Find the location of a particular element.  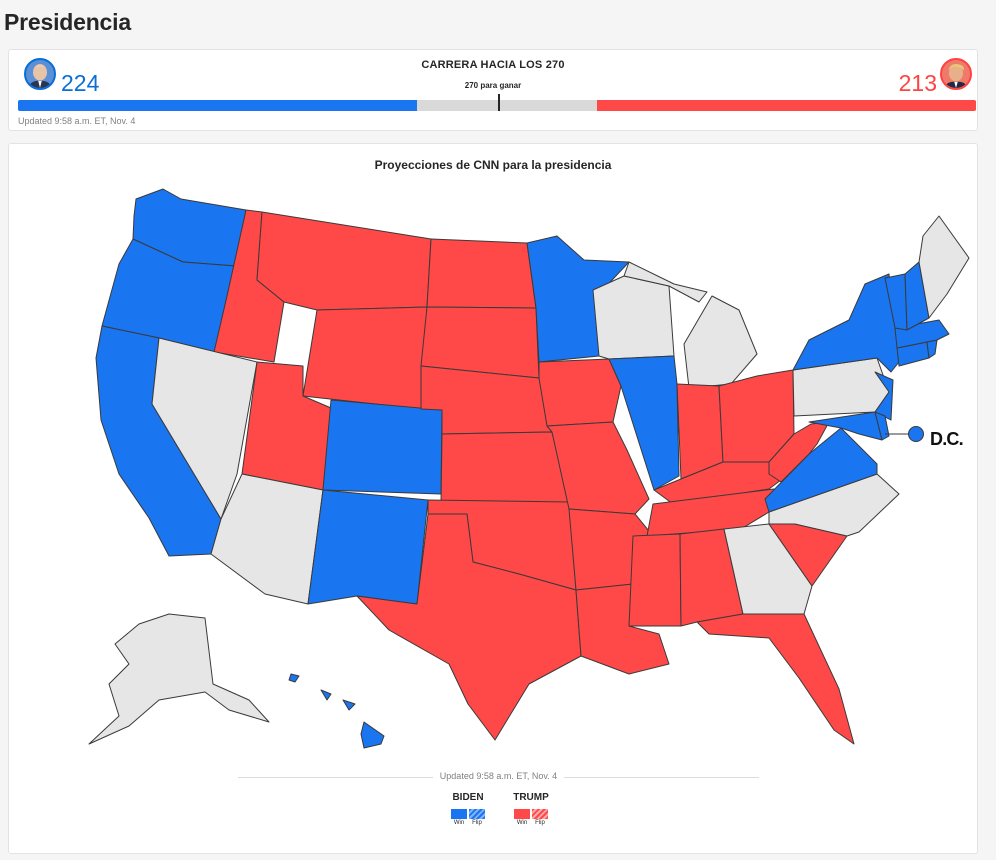

state-il is located at coordinates (644, 423).